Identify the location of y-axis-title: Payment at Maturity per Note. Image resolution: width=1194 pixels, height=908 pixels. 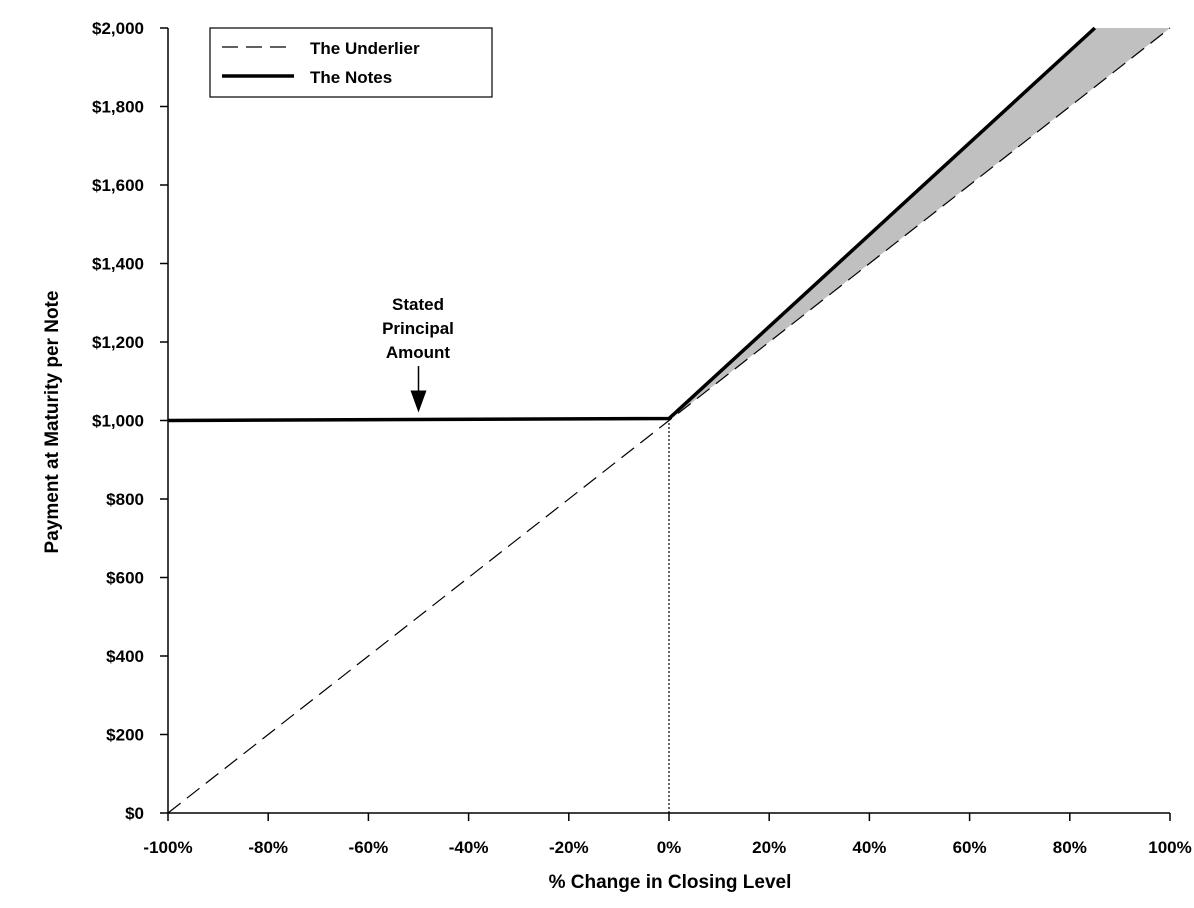
(52, 422).